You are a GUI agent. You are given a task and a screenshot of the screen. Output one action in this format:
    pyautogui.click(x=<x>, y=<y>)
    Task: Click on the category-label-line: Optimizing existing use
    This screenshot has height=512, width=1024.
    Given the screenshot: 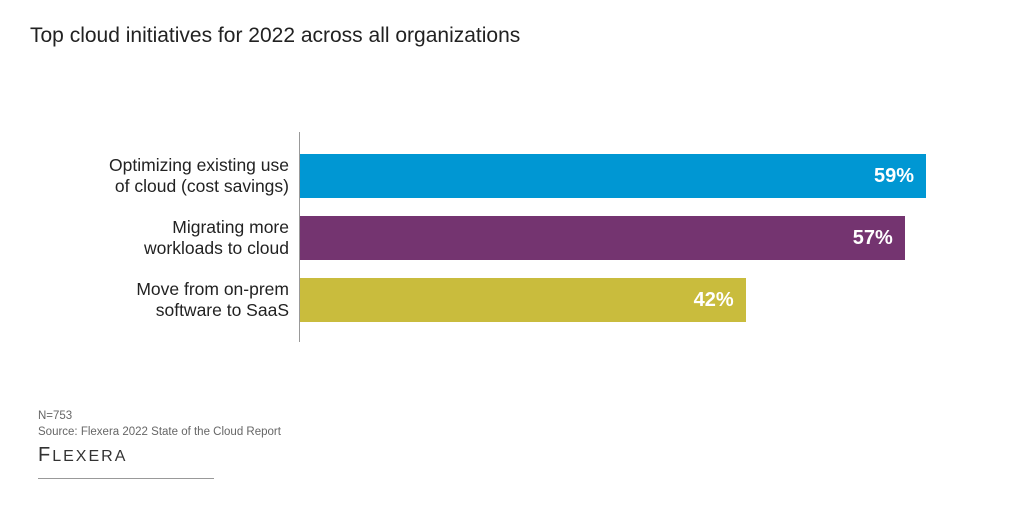 What is the action you would take?
    pyautogui.click(x=199, y=165)
    